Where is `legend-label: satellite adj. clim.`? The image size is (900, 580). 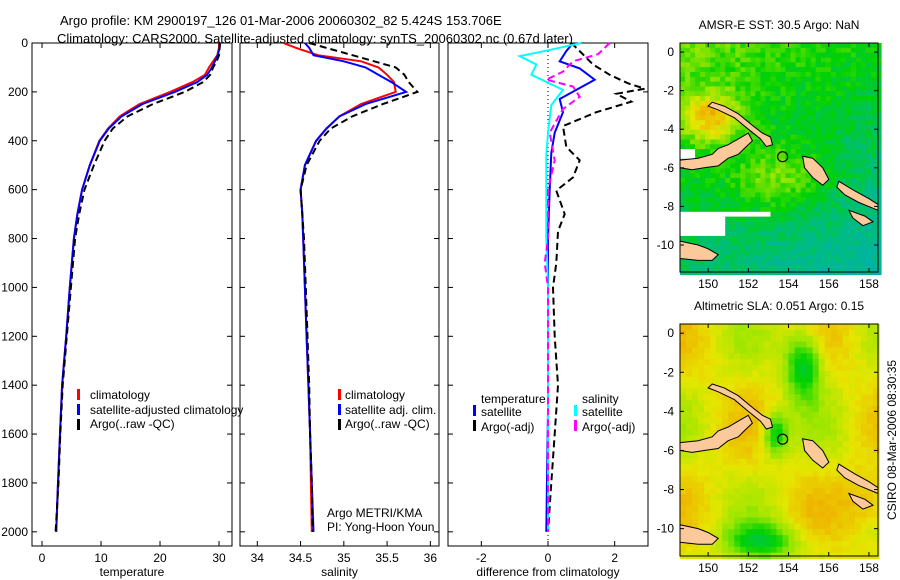
legend-label: satellite adj. clim. is located at coordinates (390, 410).